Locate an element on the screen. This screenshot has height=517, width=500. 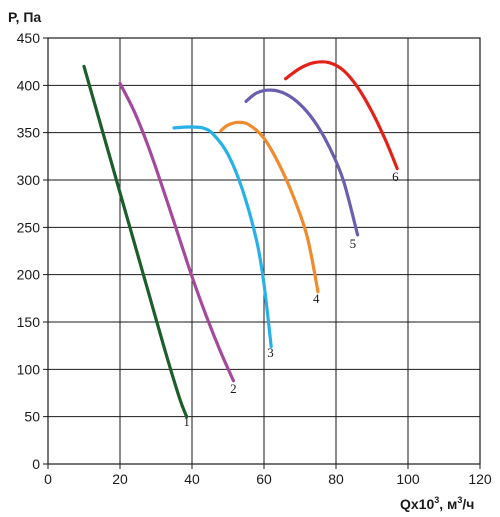
x-axis-title-unit-sup: 3 is located at coordinates (459, 500).